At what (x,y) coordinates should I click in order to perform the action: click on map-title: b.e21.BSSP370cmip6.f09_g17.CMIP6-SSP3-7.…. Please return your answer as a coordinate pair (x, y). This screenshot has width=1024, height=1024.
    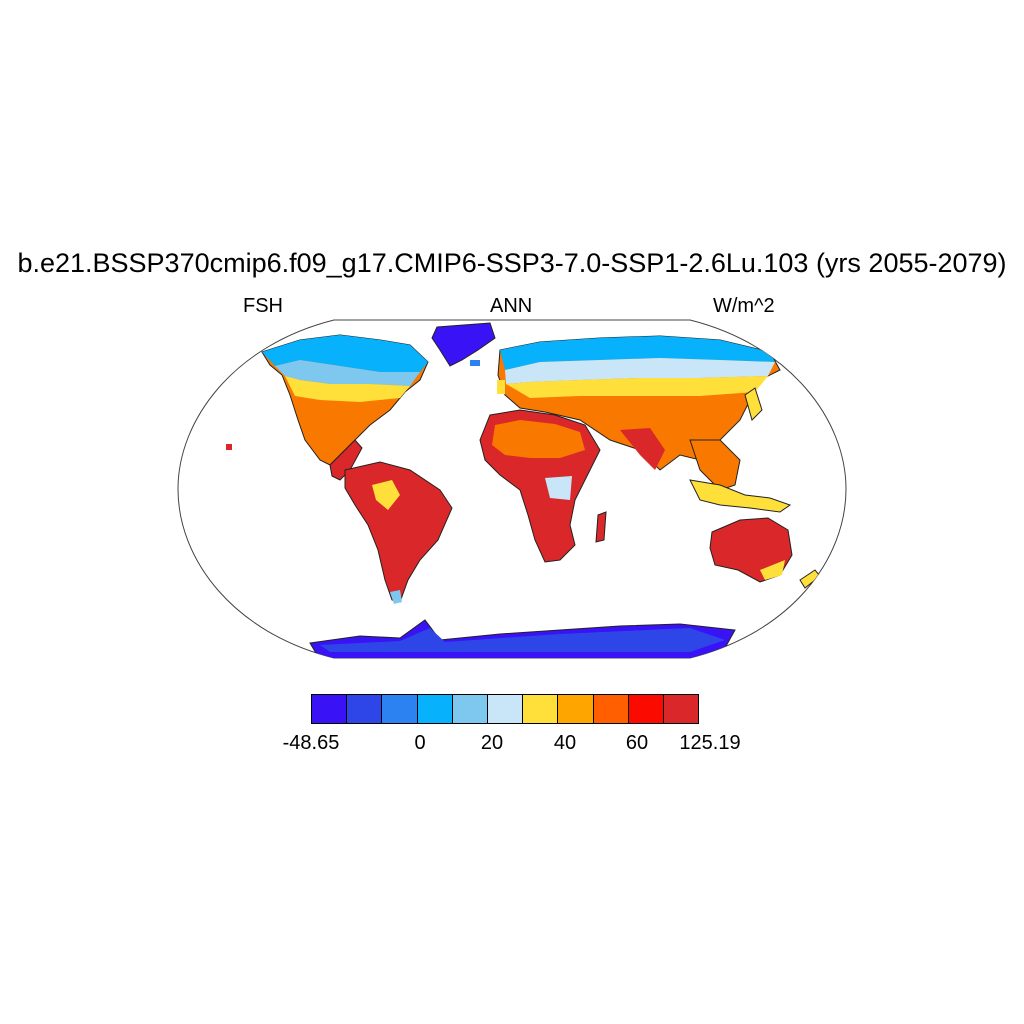
    Looking at the image, I should click on (512, 263).